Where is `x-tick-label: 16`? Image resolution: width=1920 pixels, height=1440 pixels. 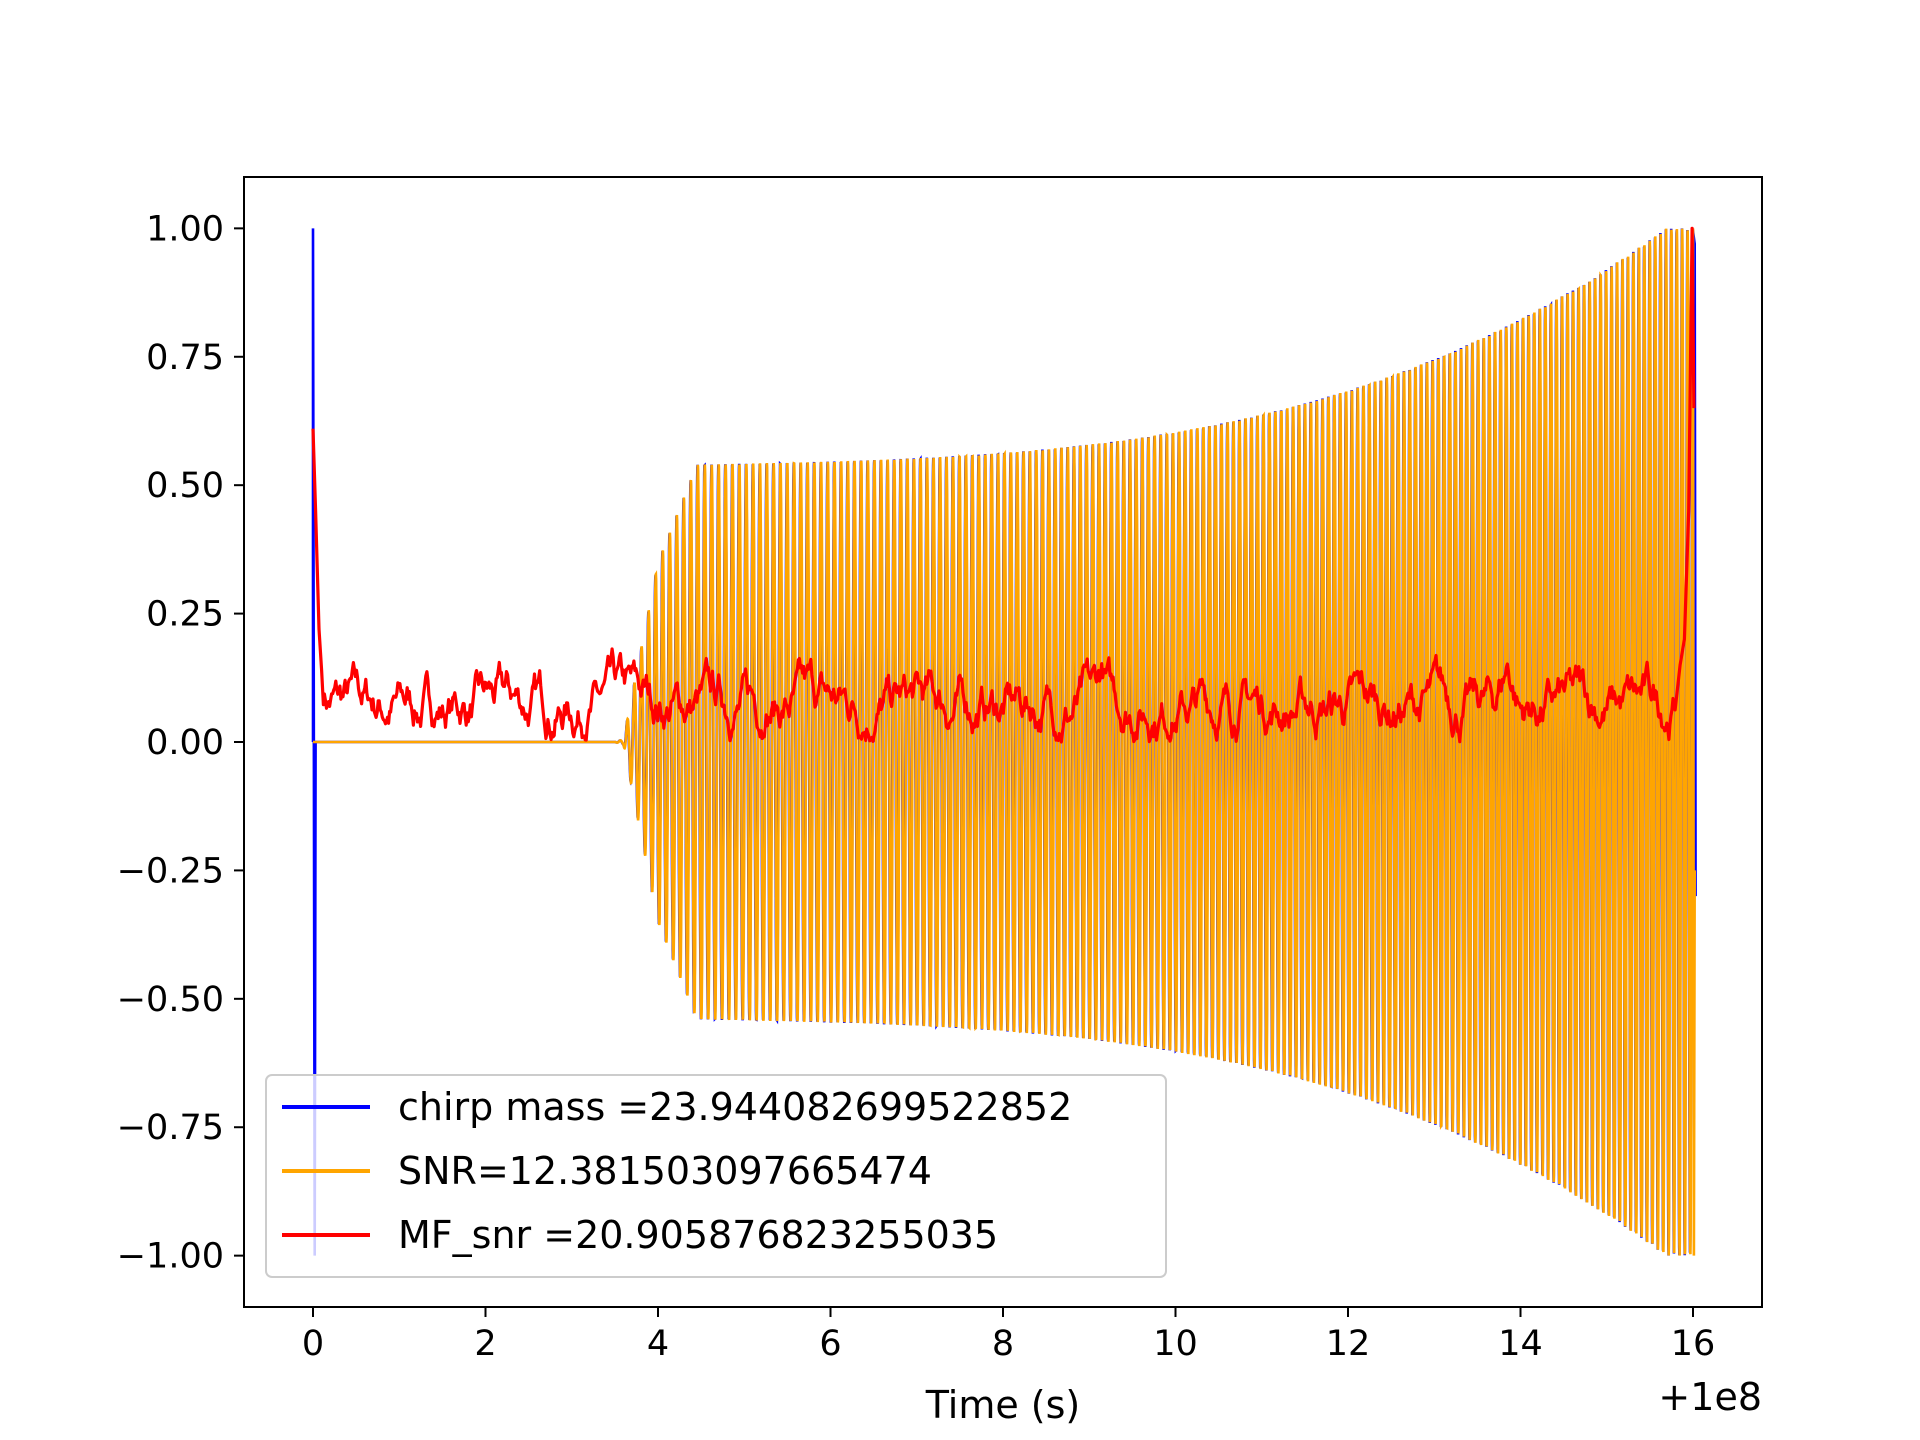
x-tick-label: 16 is located at coordinates (1693, 1344).